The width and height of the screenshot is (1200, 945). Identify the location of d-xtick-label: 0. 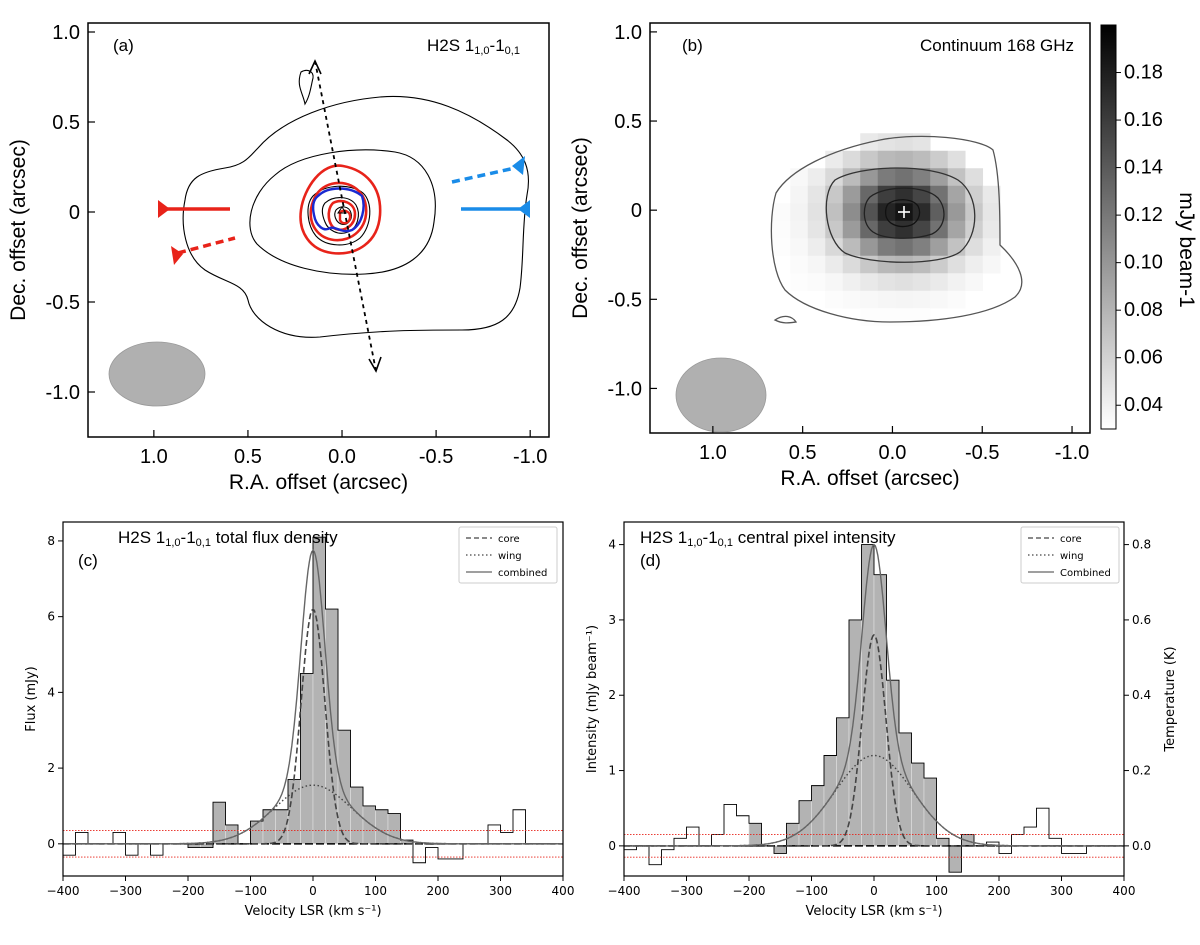
(874, 891).